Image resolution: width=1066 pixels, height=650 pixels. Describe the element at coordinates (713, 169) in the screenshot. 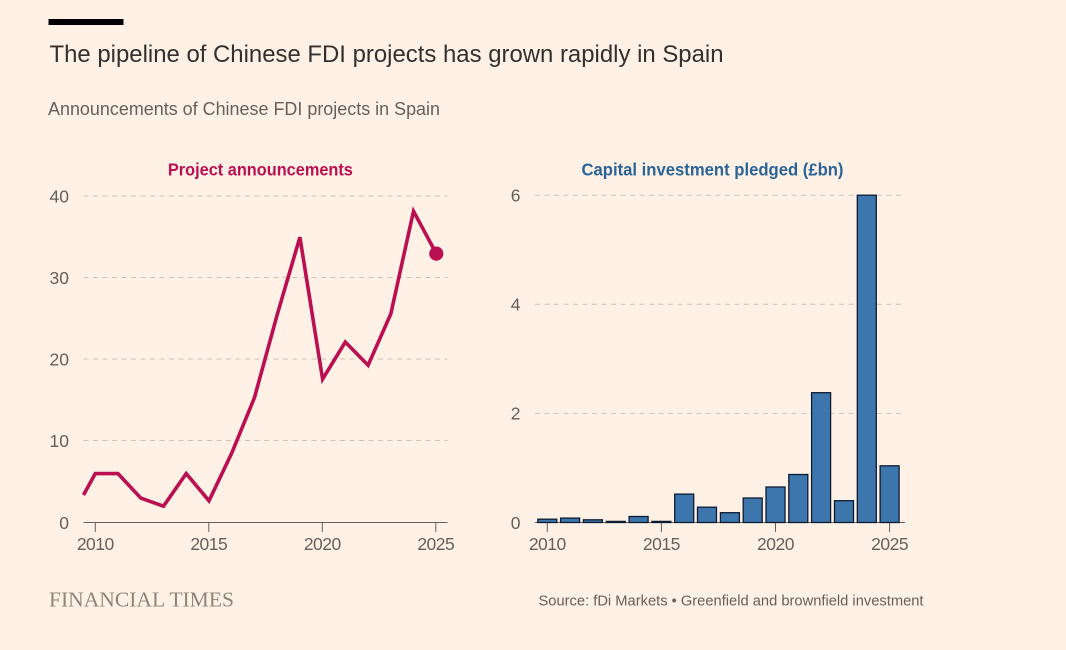

I see `svg-text:Capital investment pledged (£b: Capital investment pledged (£bn)` at that location.